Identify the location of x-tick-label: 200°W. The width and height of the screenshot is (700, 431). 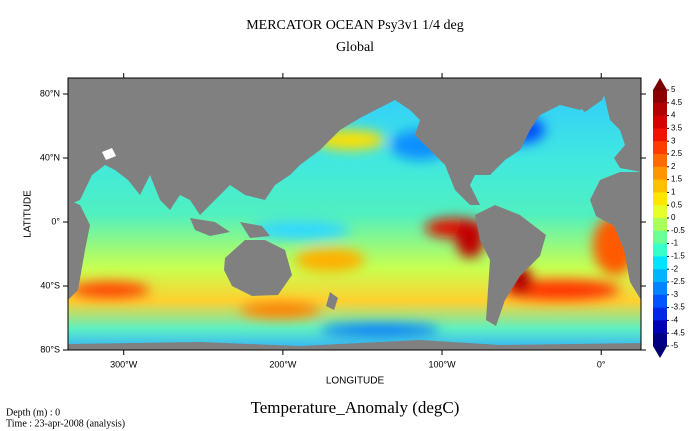
(283, 364).